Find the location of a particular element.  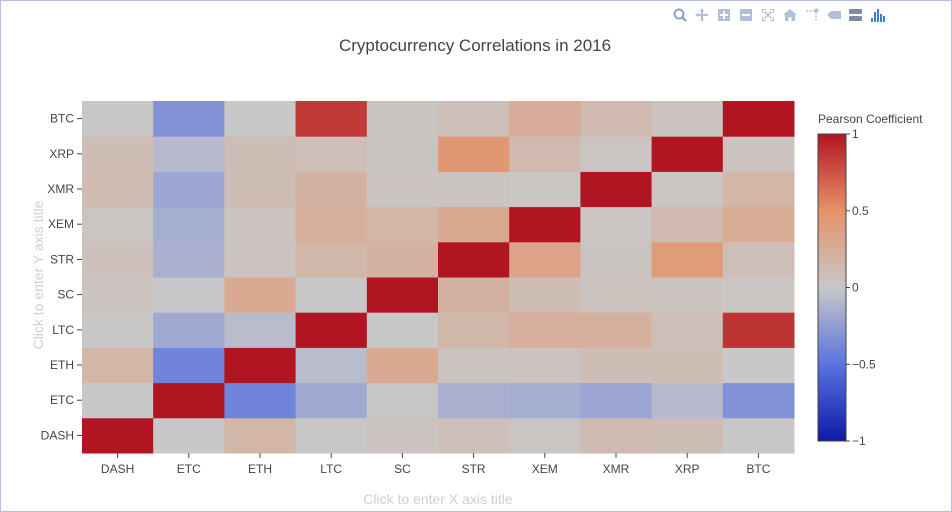

zoom-out-button is located at coordinates (746, 15).